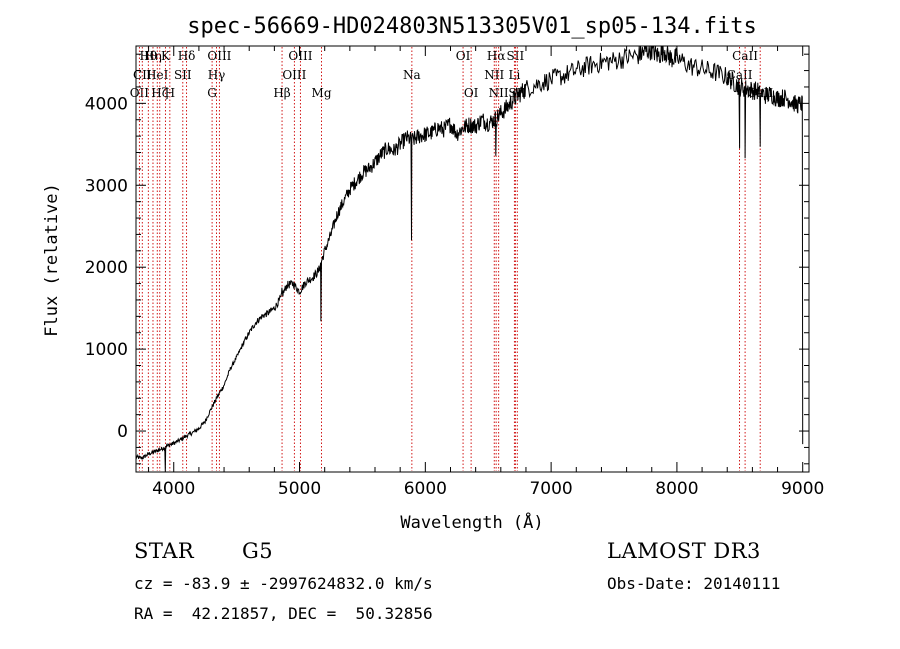  Describe the element at coordinates (148, 56) in the screenshot. I see `line-marker-label: Hθ` at that location.